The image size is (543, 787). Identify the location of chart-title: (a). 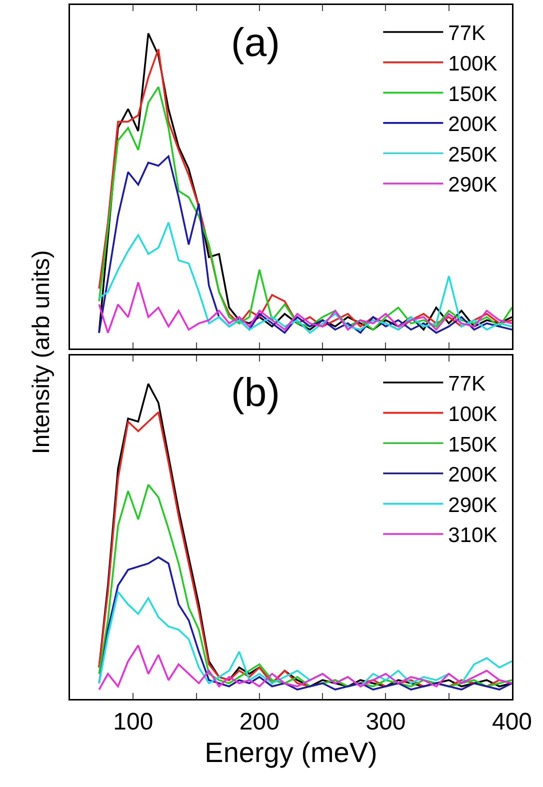
(255, 43).